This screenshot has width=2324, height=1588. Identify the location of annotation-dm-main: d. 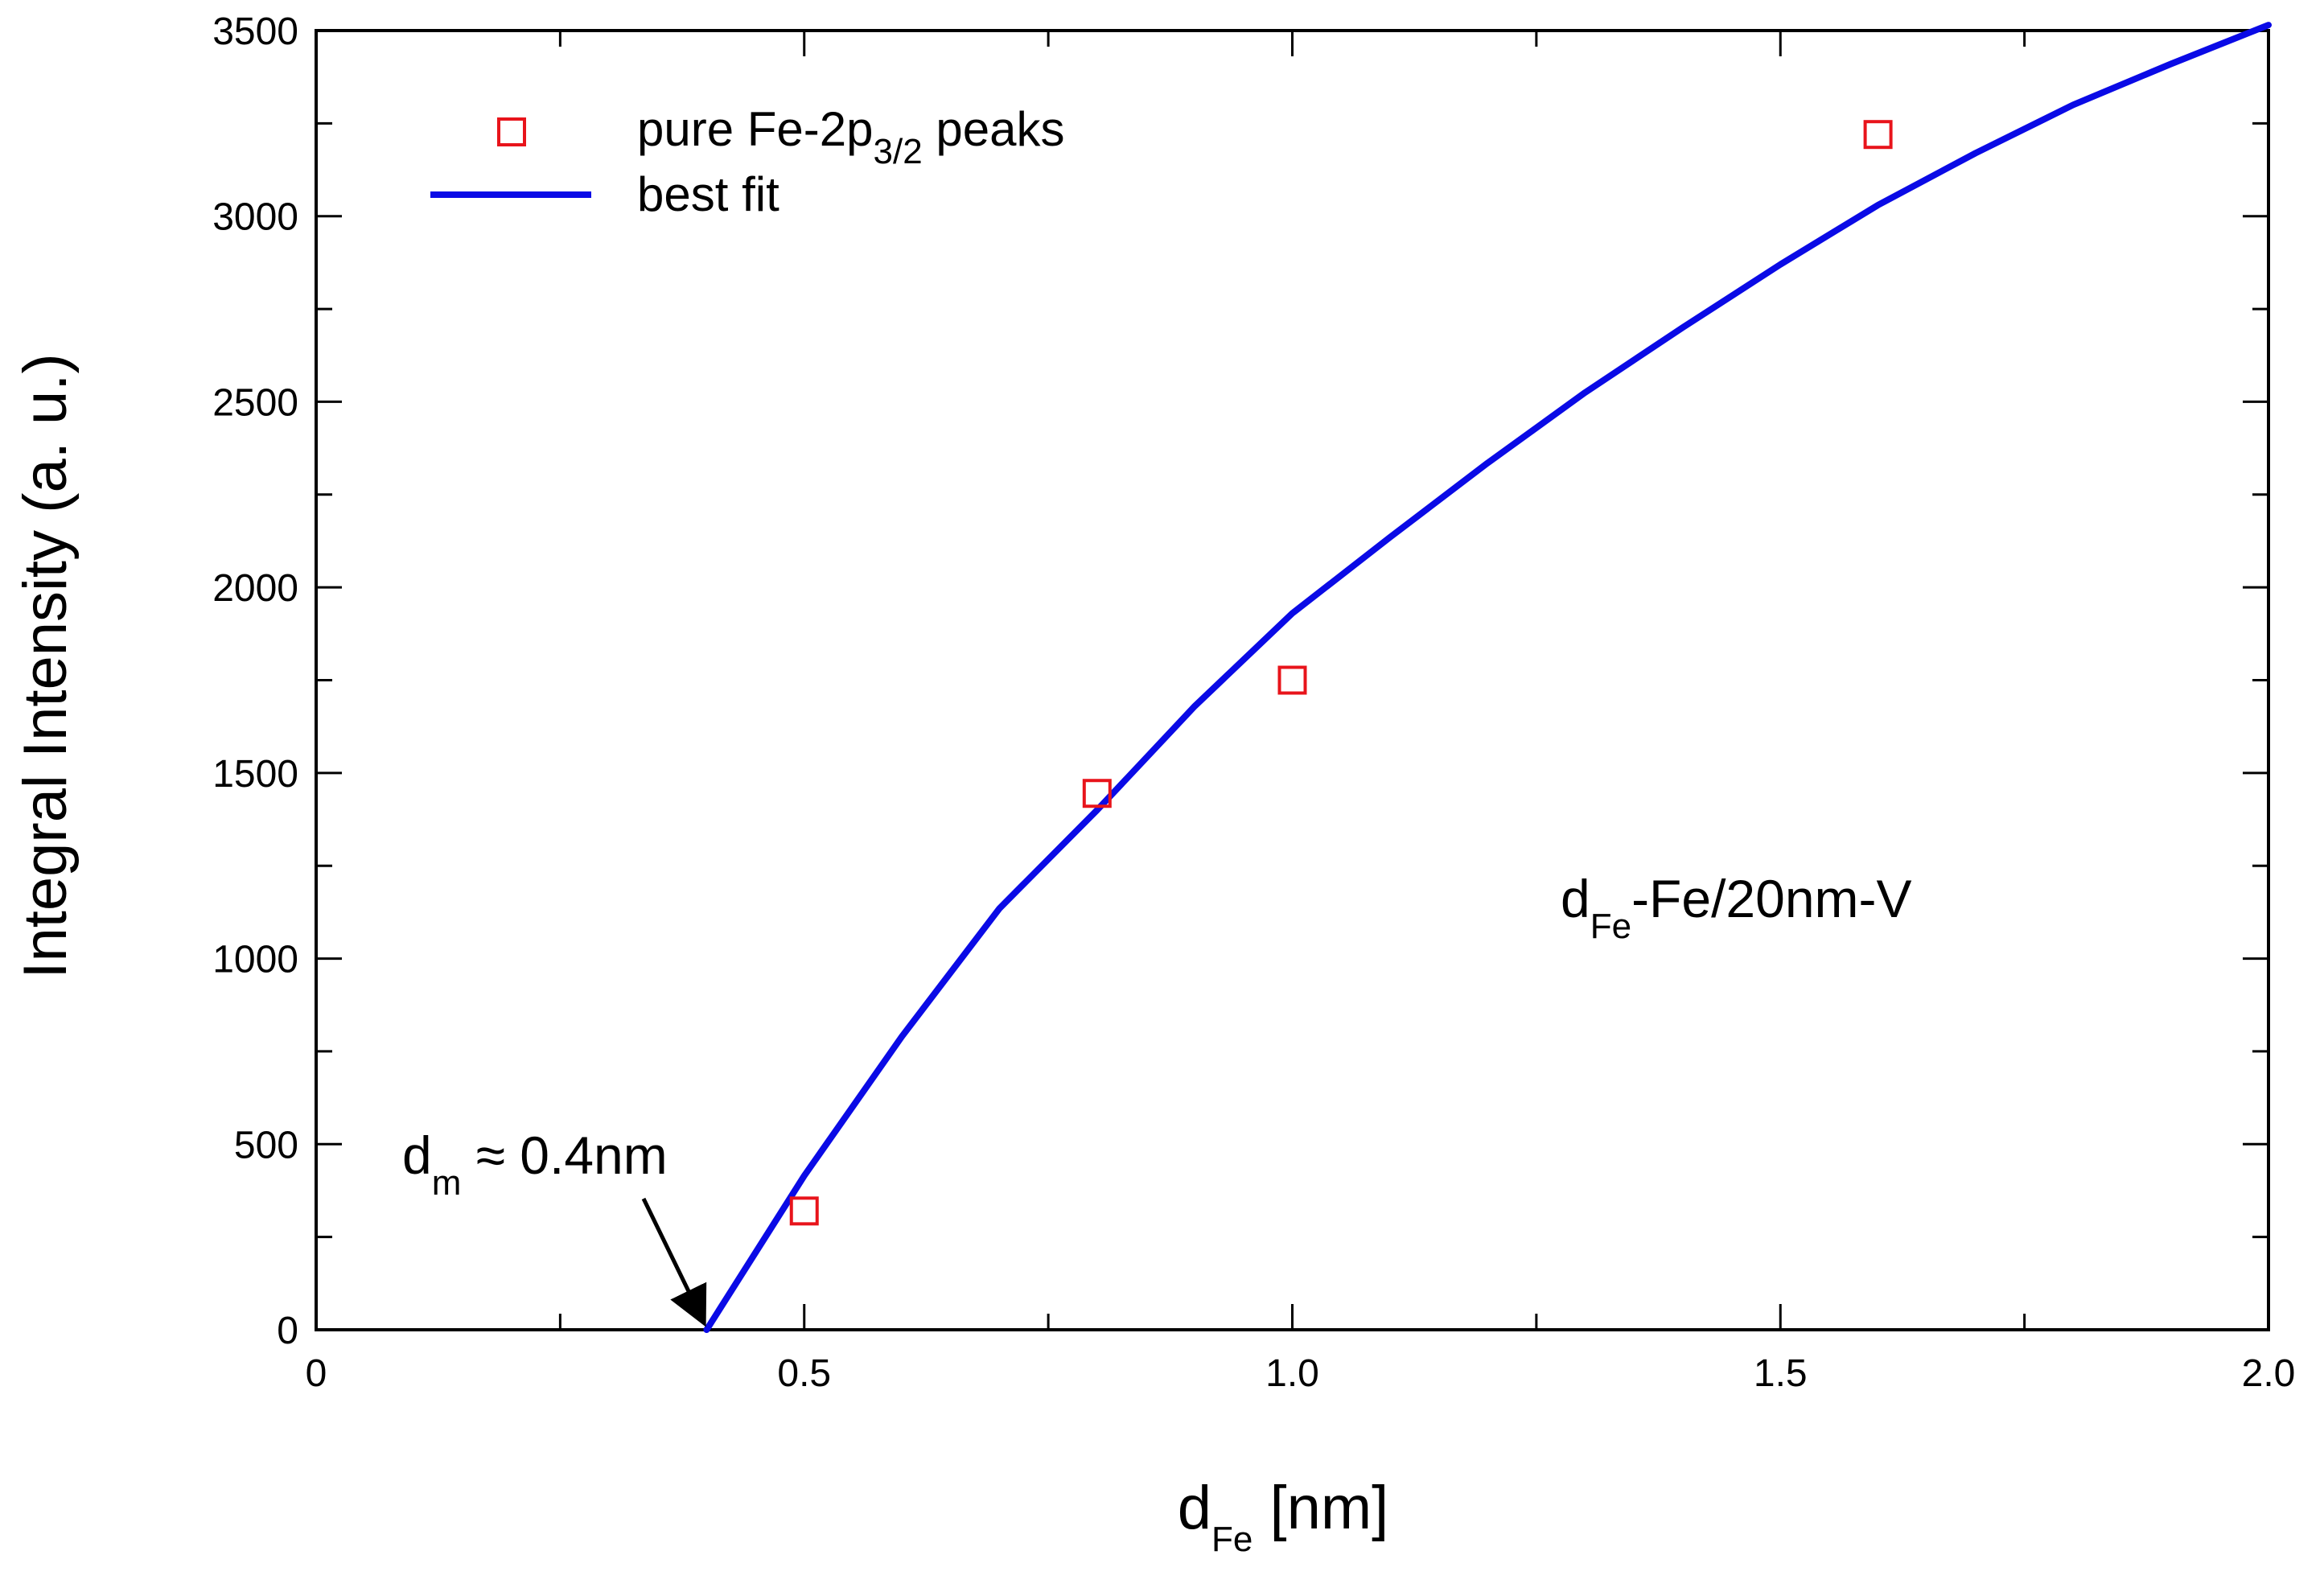
(417, 1155).